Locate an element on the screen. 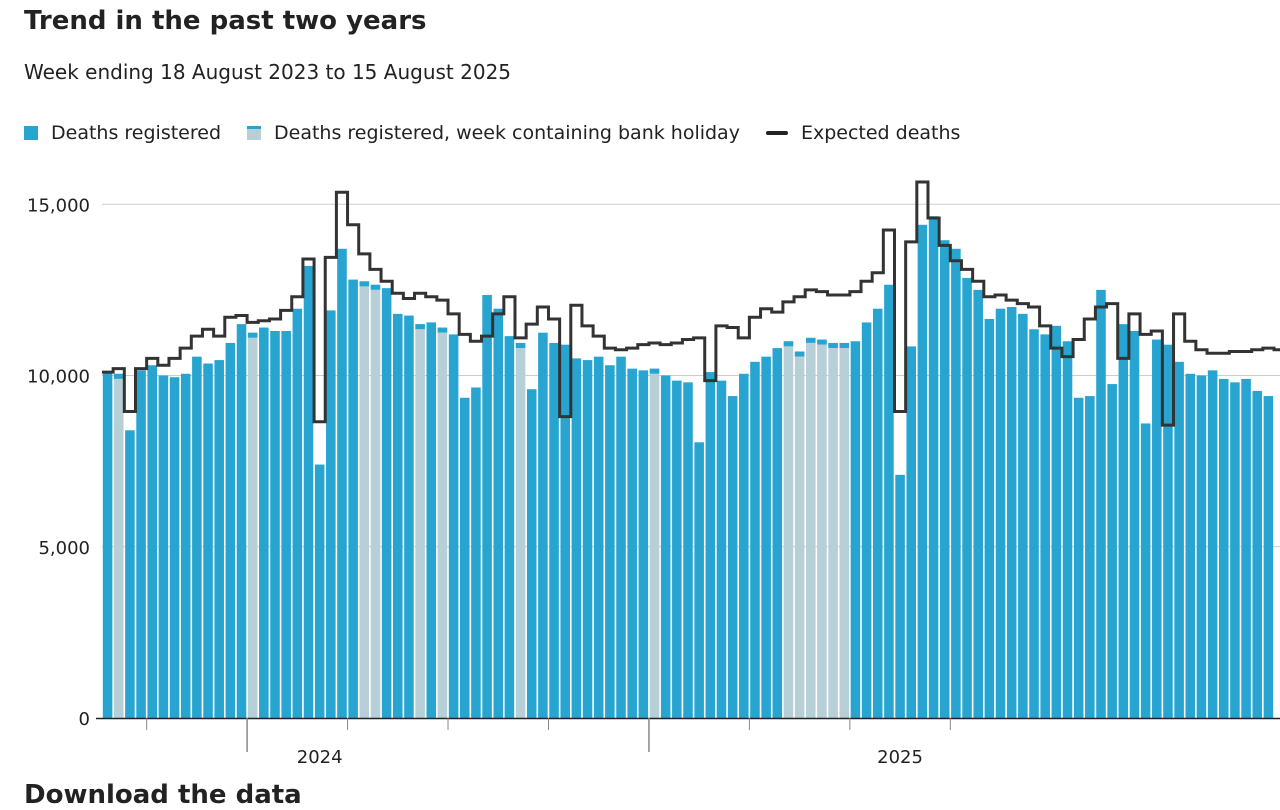 This screenshot has width=1280, height=810. y-tick-label: 5,000 is located at coordinates (64, 548).